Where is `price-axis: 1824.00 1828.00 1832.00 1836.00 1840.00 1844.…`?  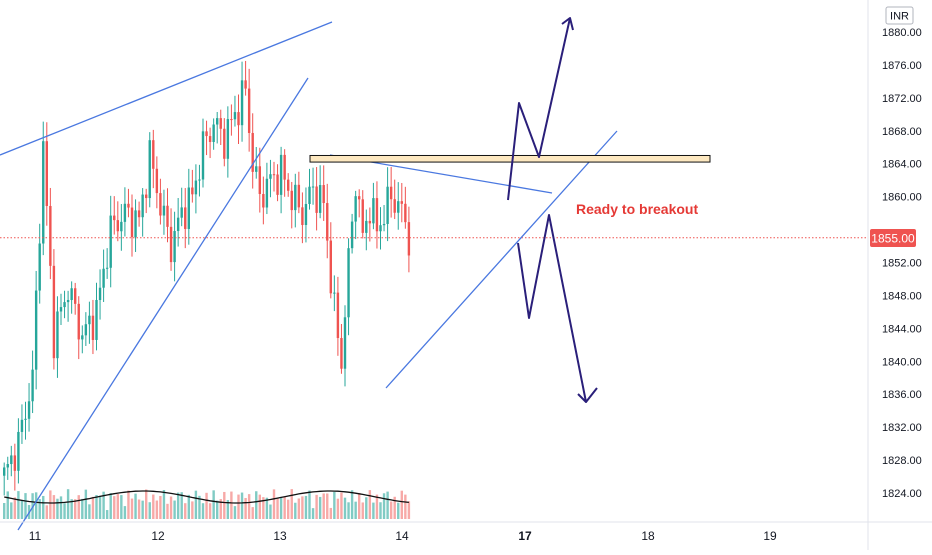 price-axis: 1824.00 1828.00 1832.00 1836.00 1840.00 1844.… is located at coordinates (902, 263).